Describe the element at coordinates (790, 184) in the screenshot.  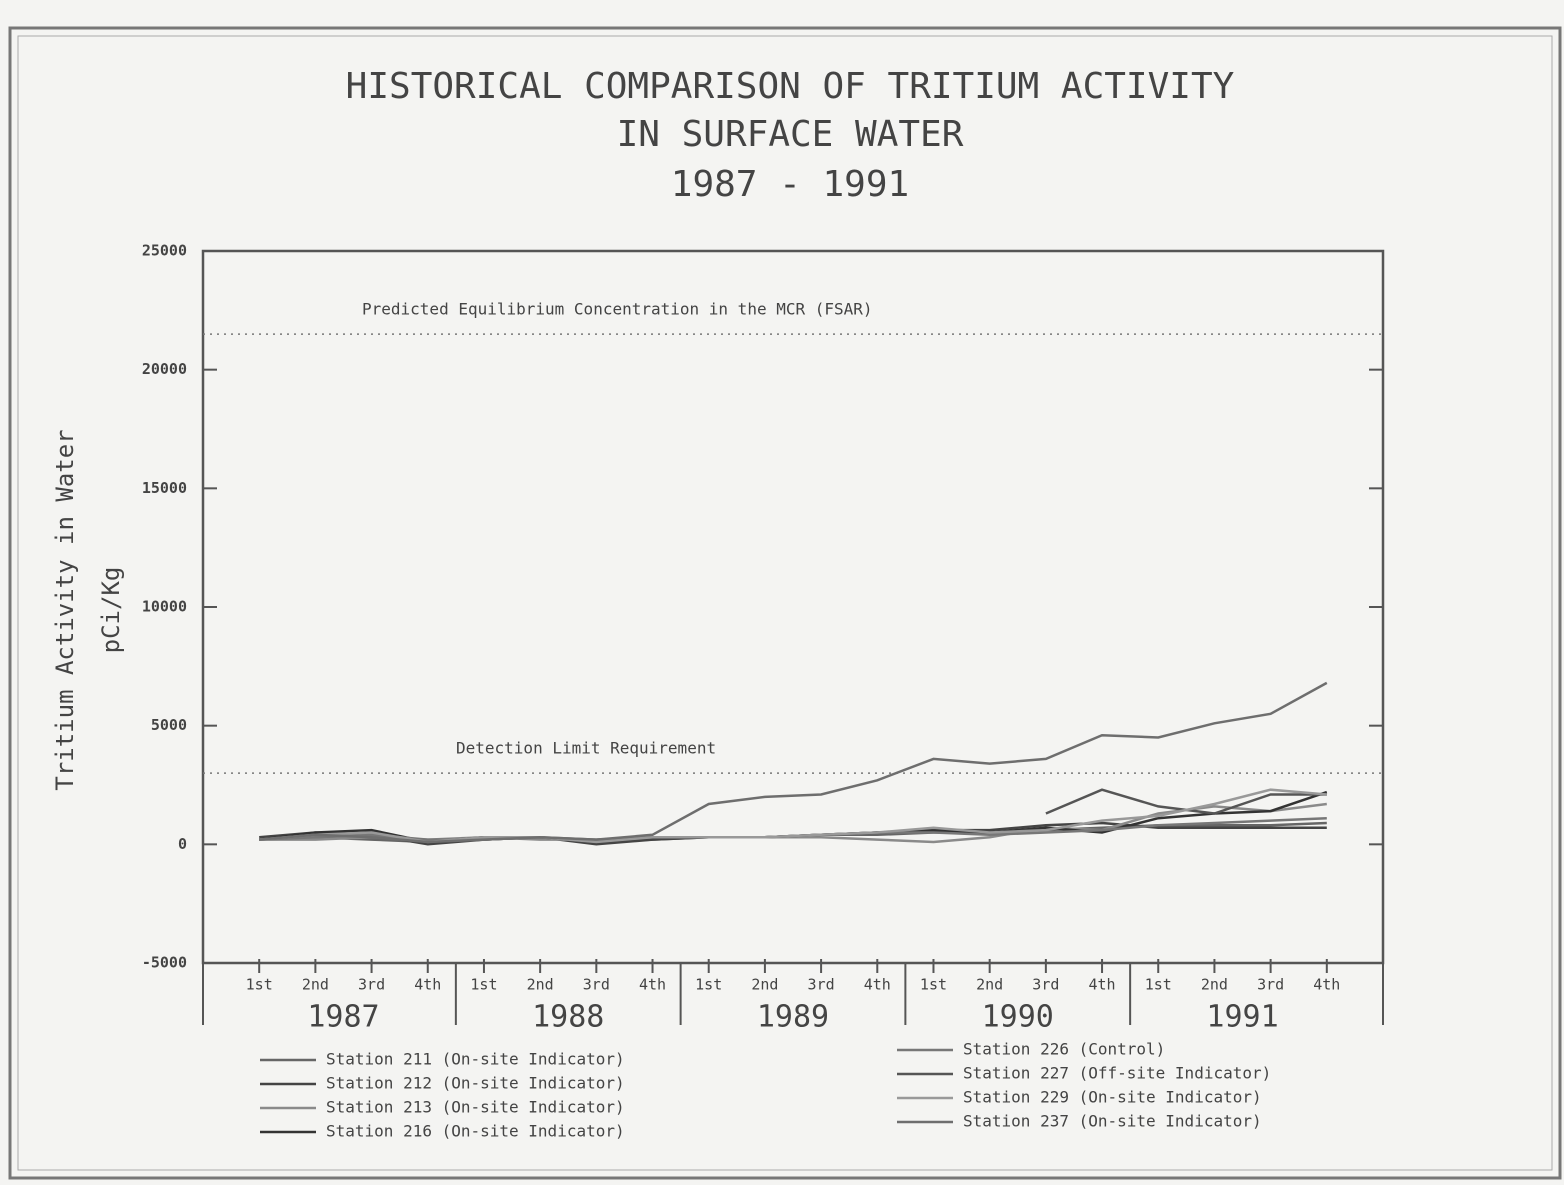
I see `chart-title: 1987 - 1991` at that location.